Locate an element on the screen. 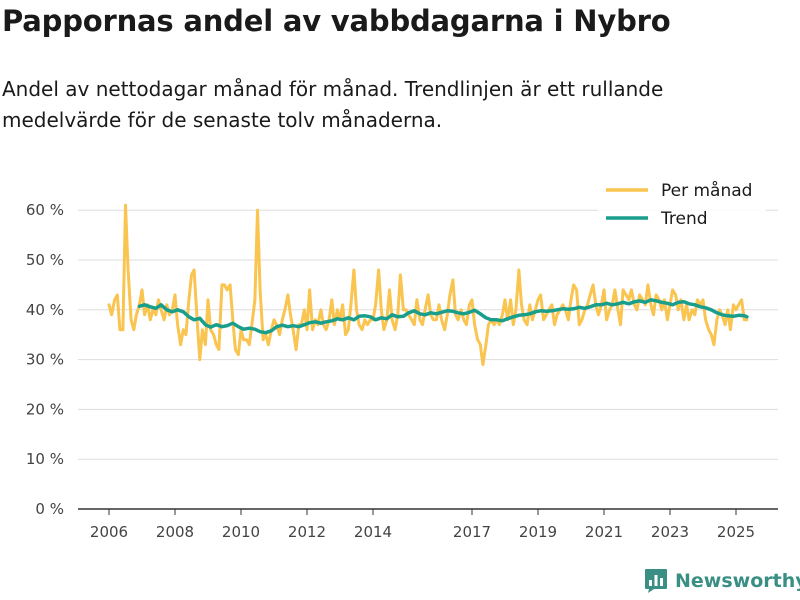 This screenshot has width=800, height=600. y-tick-label: 0 % is located at coordinates (49, 509).